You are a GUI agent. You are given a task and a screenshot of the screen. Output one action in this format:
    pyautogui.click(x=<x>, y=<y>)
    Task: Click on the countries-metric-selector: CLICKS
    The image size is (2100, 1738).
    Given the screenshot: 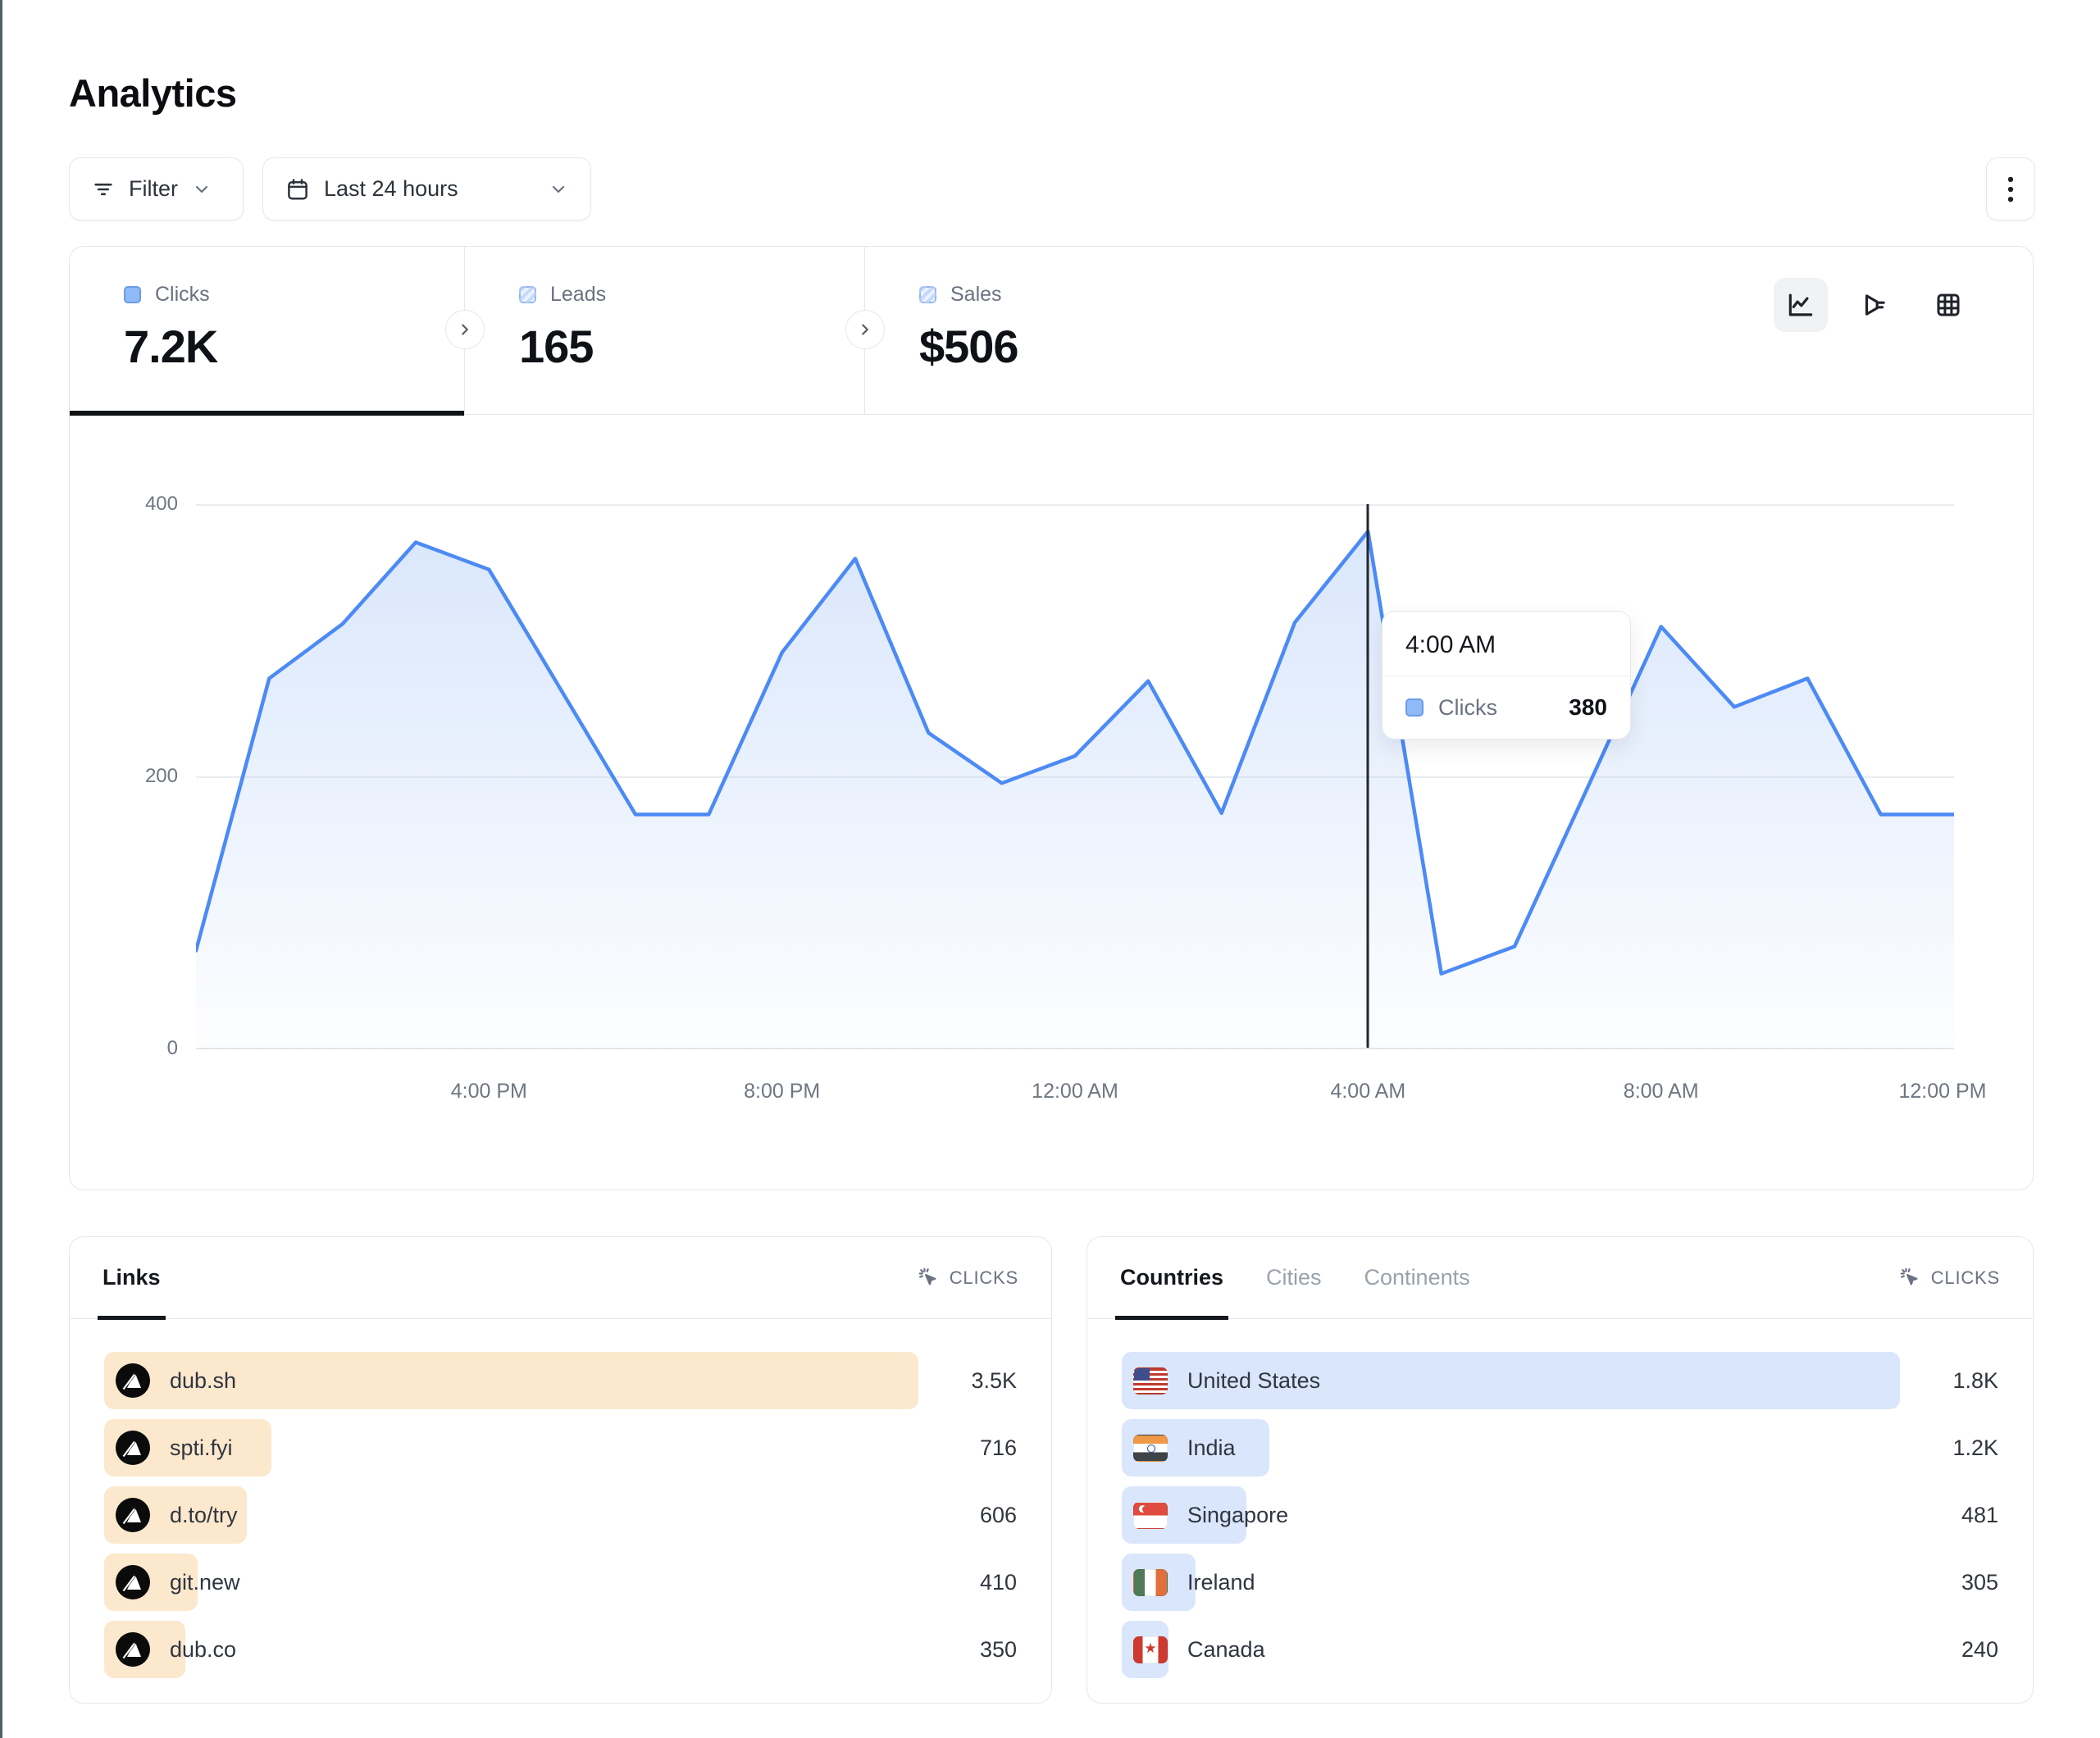 What is the action you would take?
    pyautogui.click(x=1949, y=1278)
    